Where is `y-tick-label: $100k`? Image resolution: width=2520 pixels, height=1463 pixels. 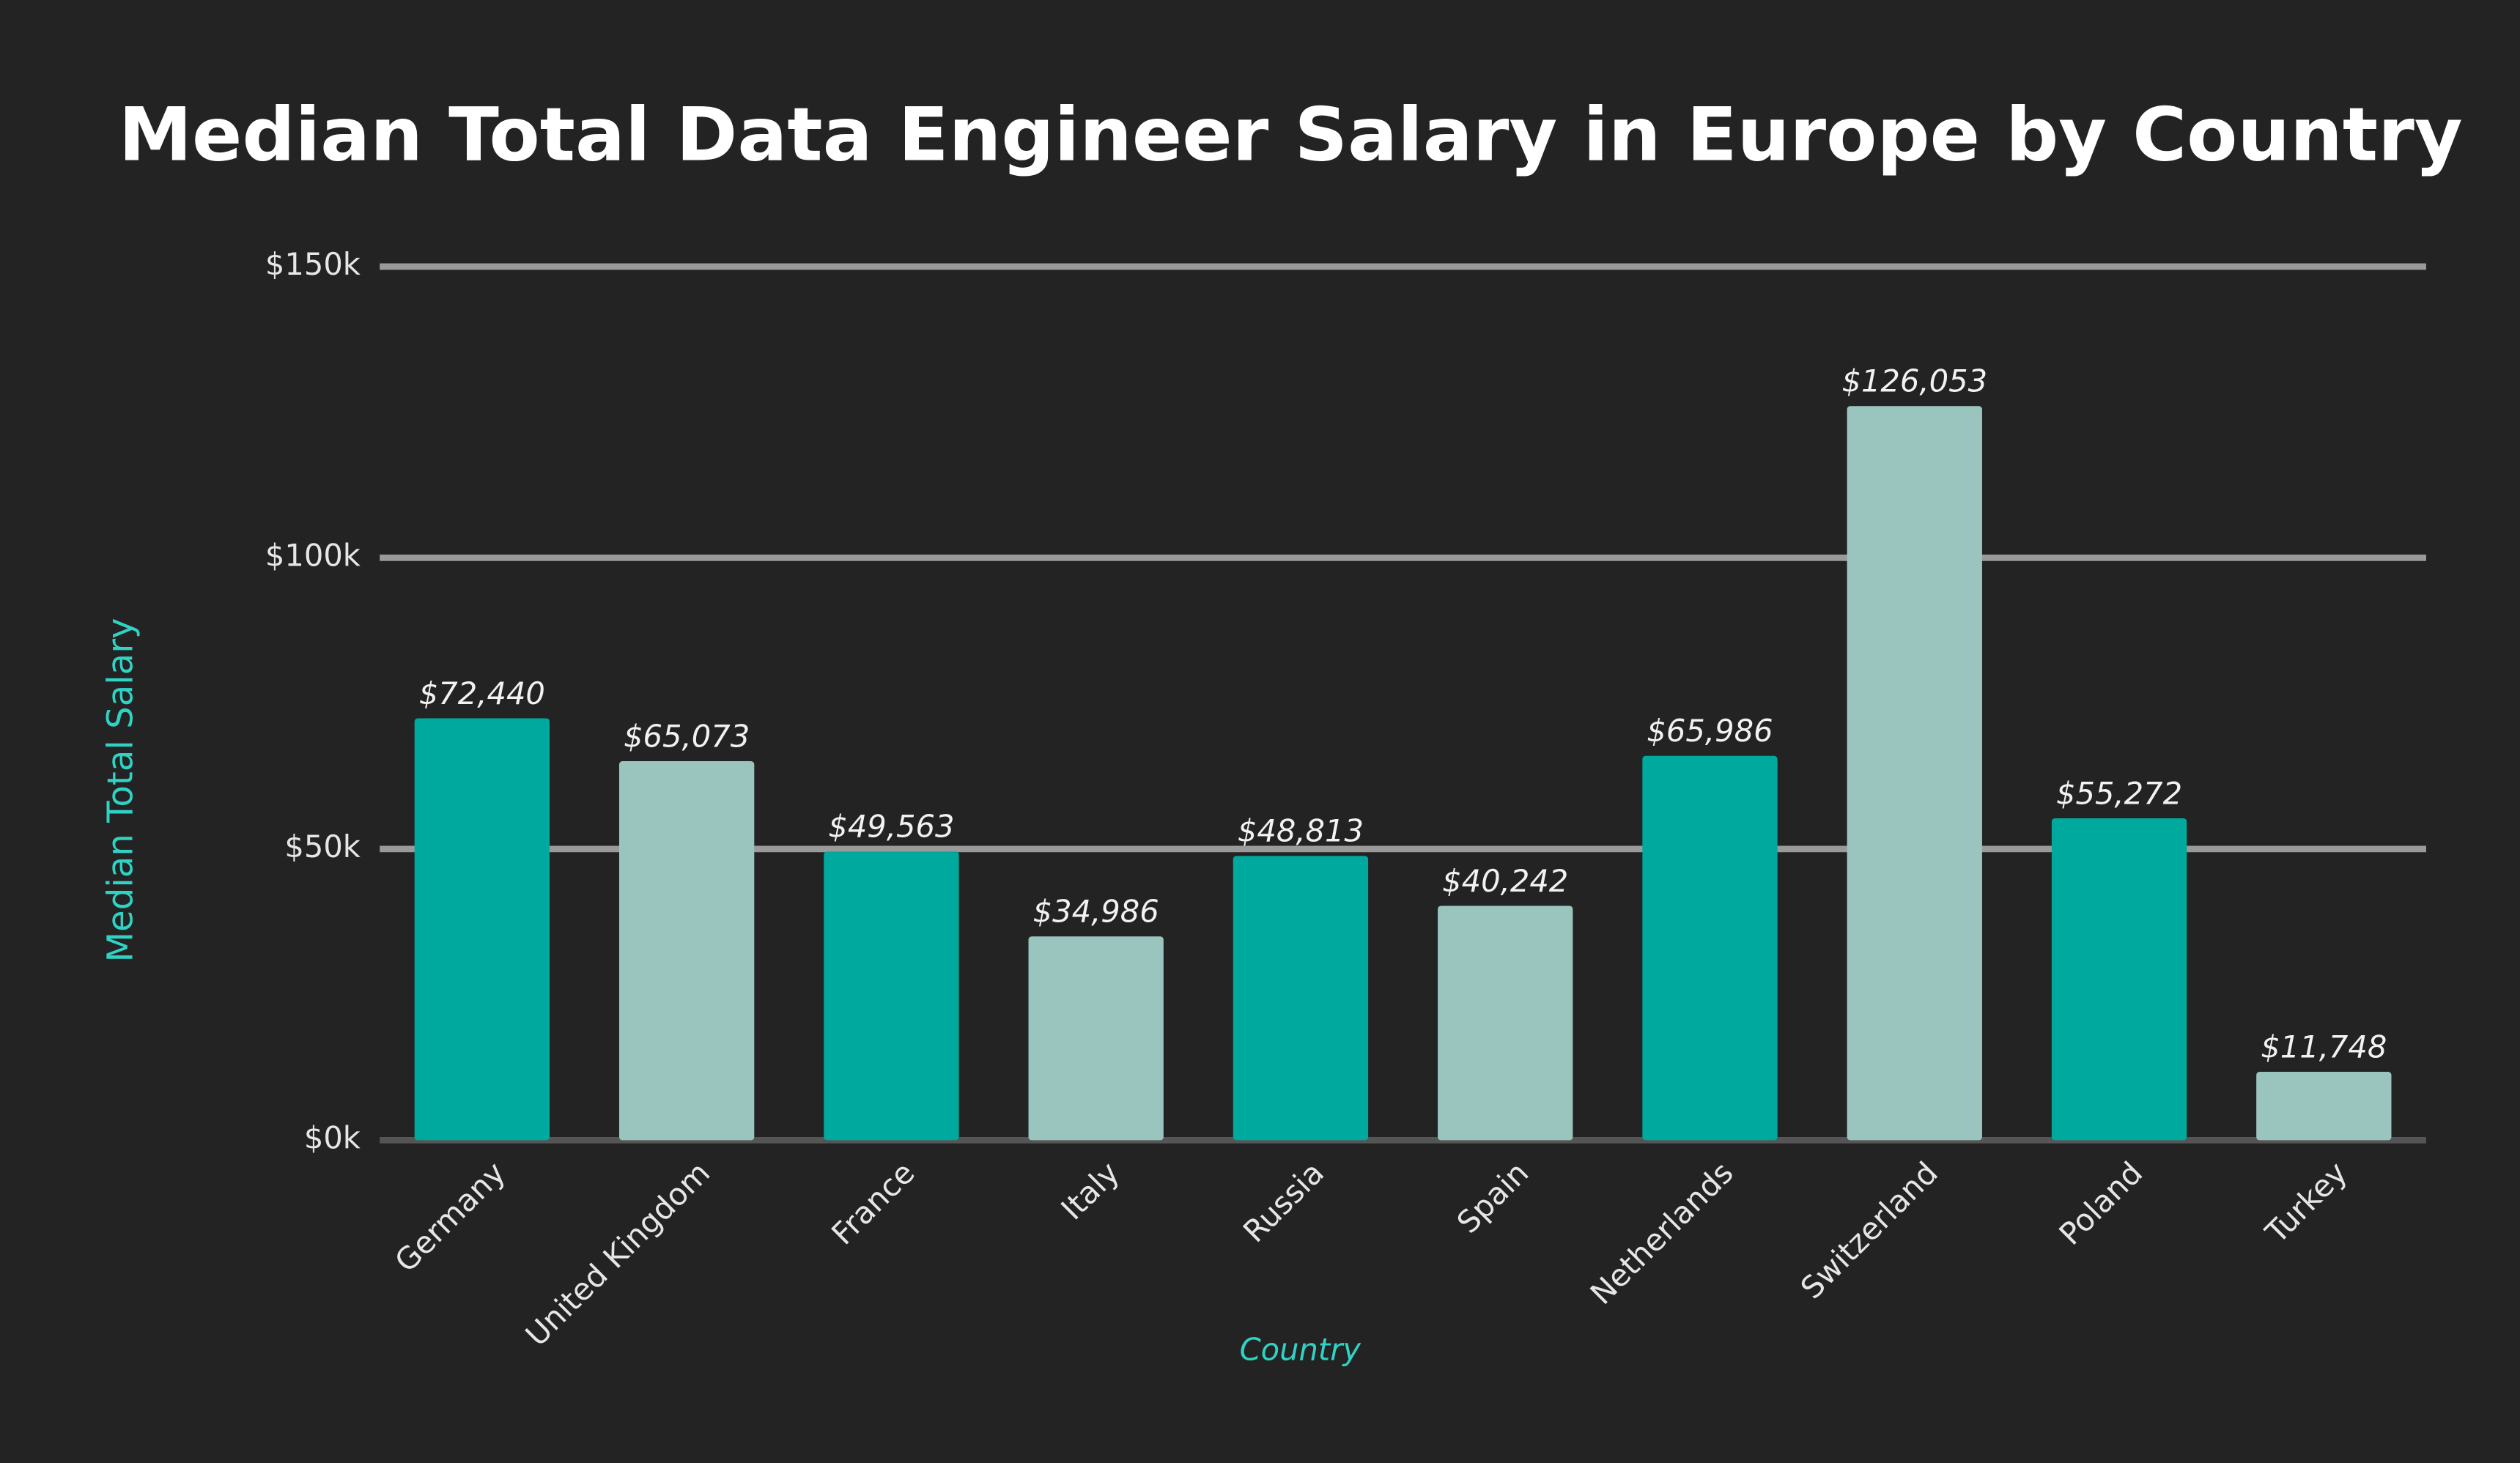
y-tick-label: $100k is located at coordinates (313, 555).